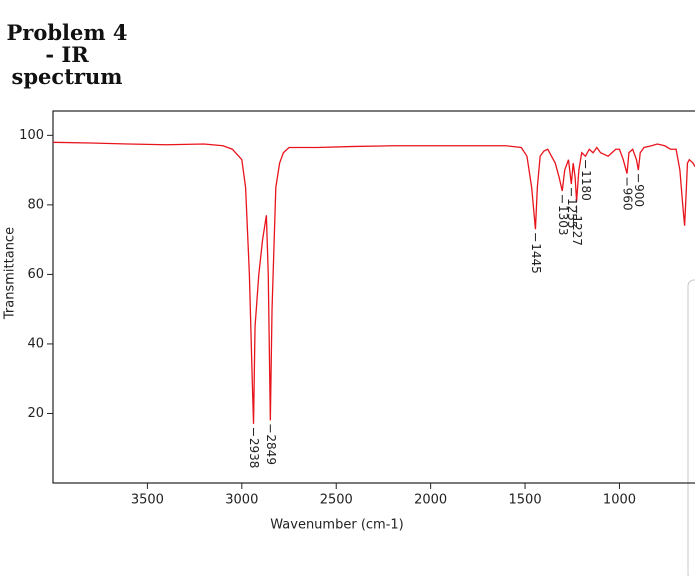 Image resolution: width=695 pixels, height=576 pixels. I want to click on x-tick-label: 1000, so click(619, 500).